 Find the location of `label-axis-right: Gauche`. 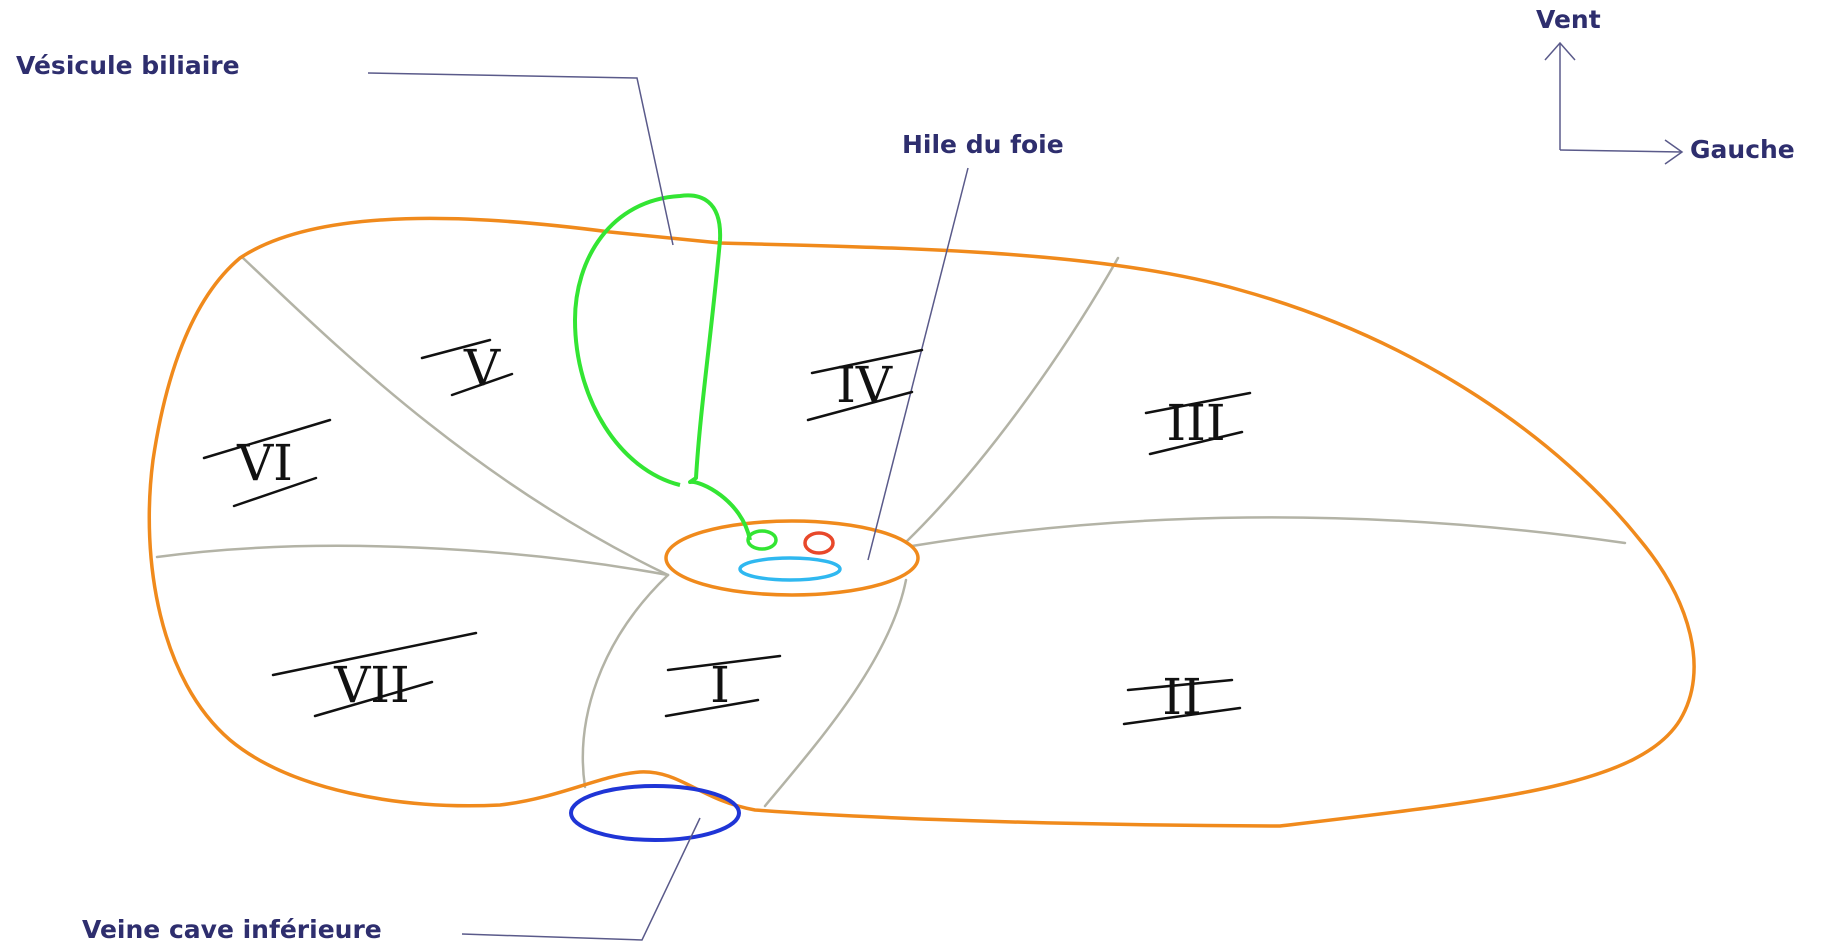

label-axis-right: Gauche is located at coordinates (1742, 149).